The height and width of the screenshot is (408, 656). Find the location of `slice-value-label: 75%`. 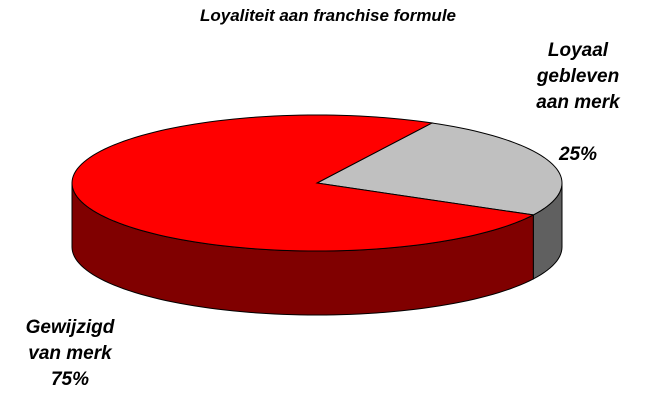

slice-value-label: 75% is located at coordinates (70, 379).